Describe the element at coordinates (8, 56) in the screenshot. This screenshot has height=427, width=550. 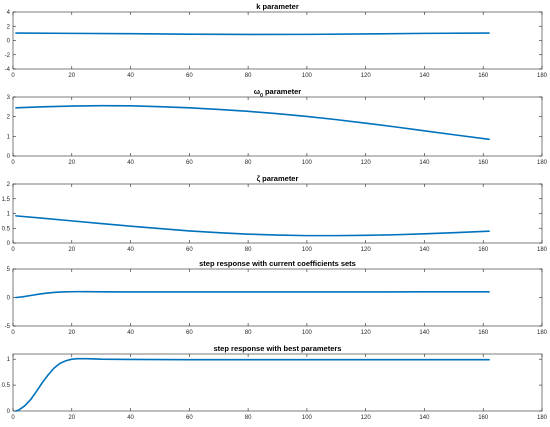
I see `y-tick-label: -2` at that location.